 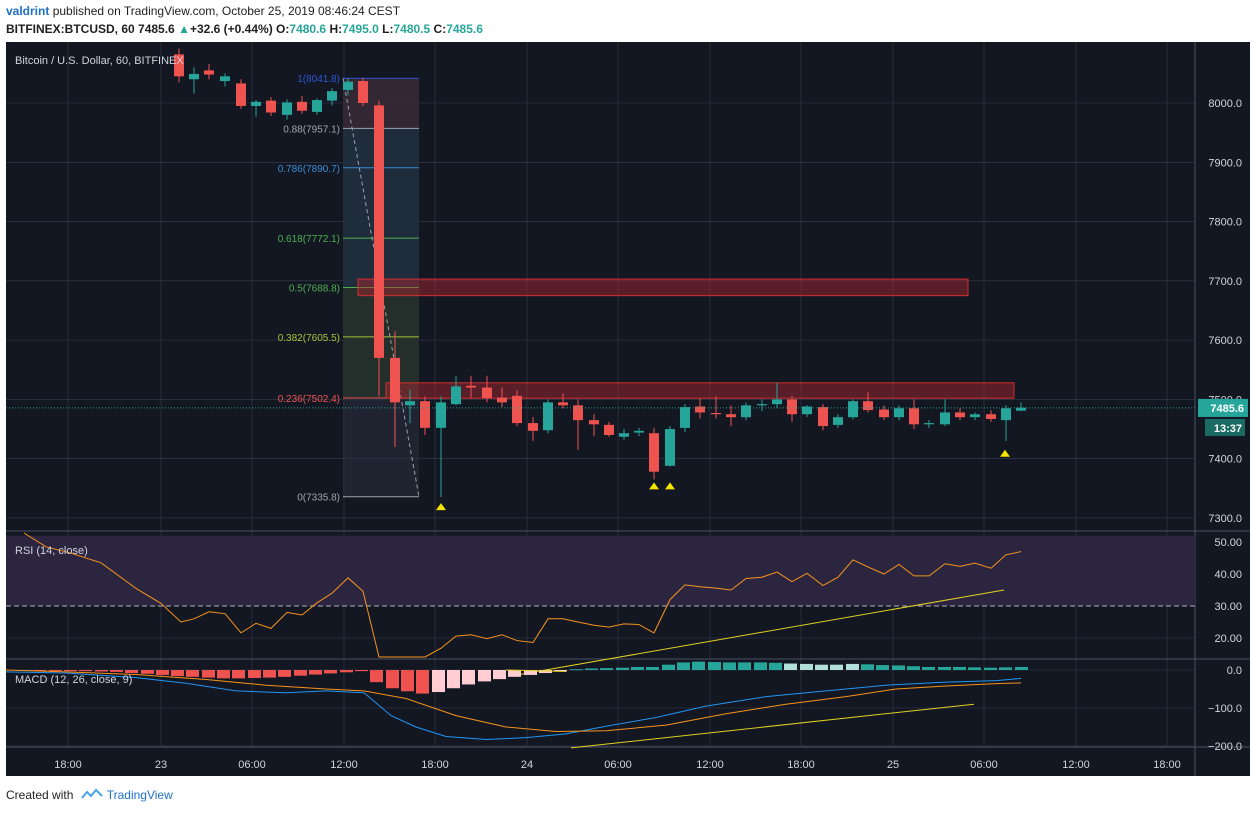 I want to click on countdown-label: 13:37, so click(x=1228, y=429).